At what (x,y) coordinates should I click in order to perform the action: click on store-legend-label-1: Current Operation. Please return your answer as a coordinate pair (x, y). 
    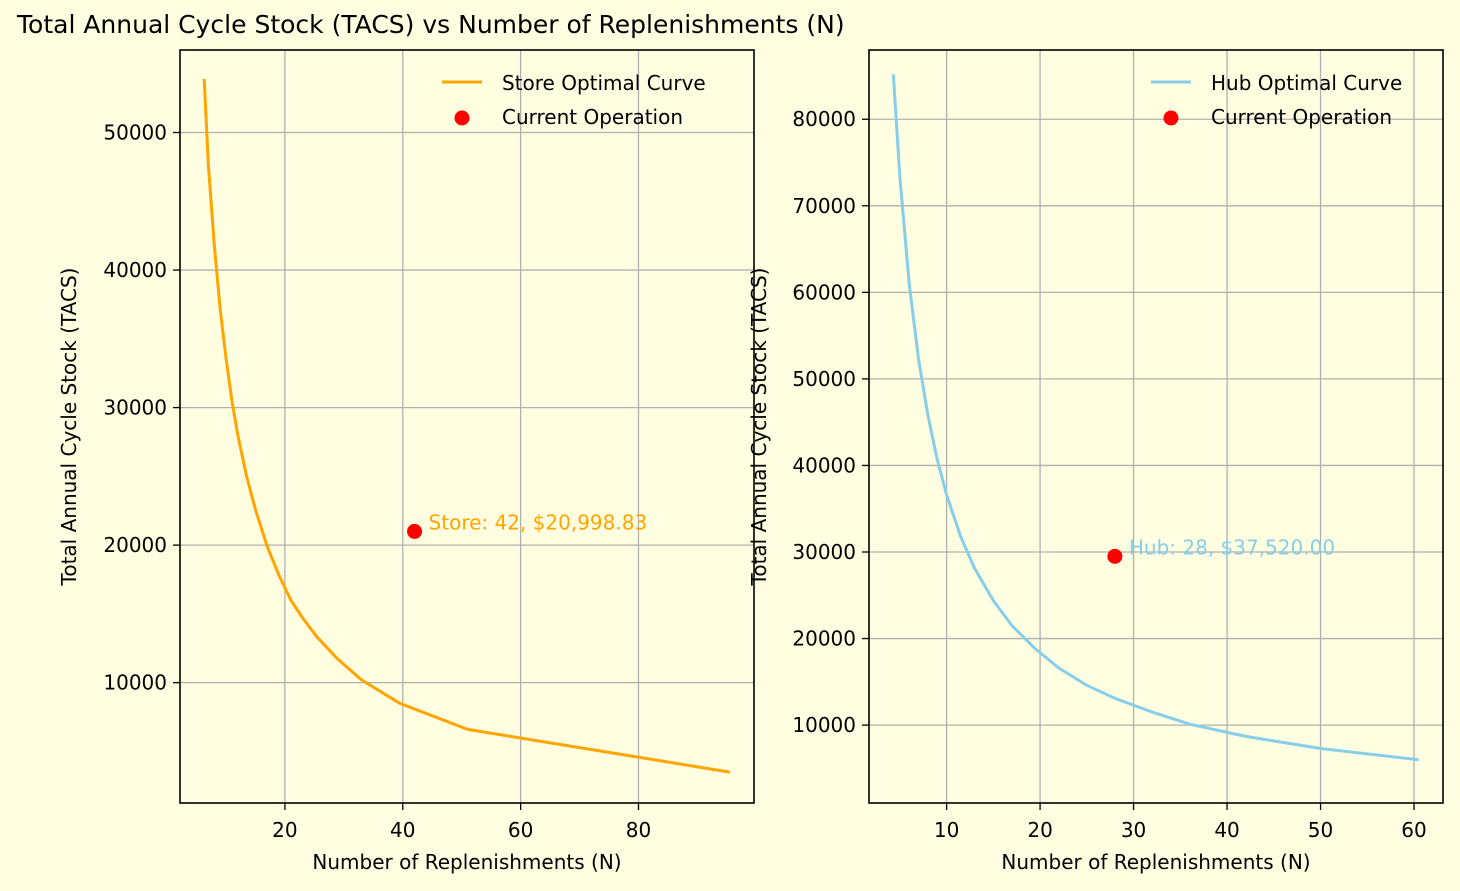
    Looking at the image, I should click on (592, 117).